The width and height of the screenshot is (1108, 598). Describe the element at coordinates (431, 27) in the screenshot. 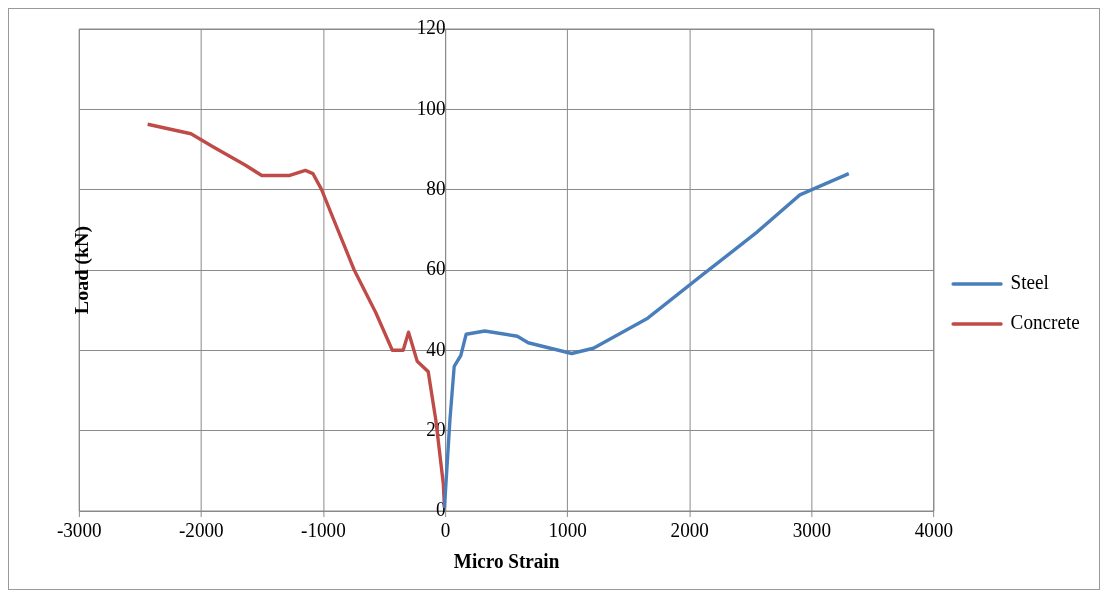

I see `y-tick-label: 120` at that location.